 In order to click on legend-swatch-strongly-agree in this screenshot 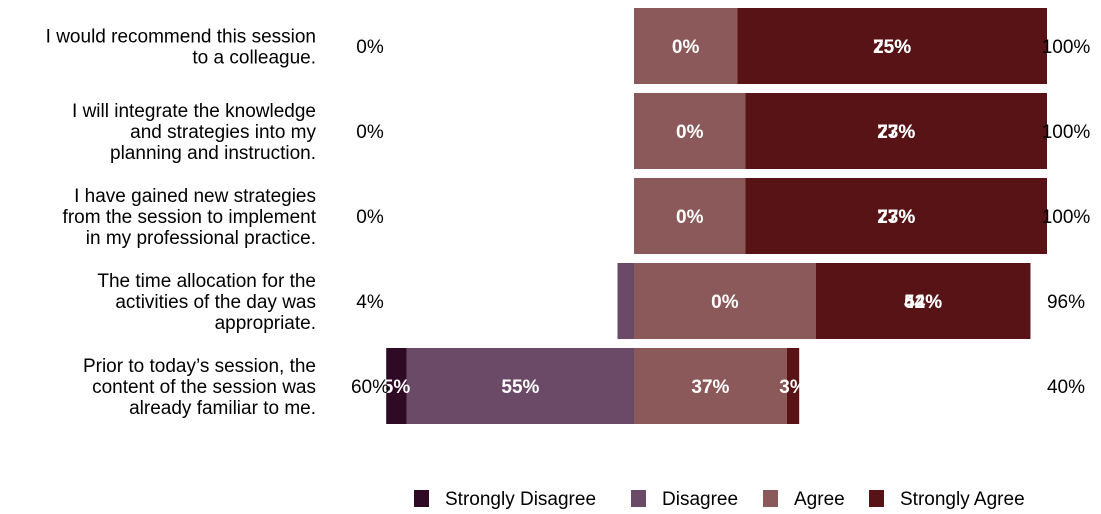, I will do `click(876, 498)`.